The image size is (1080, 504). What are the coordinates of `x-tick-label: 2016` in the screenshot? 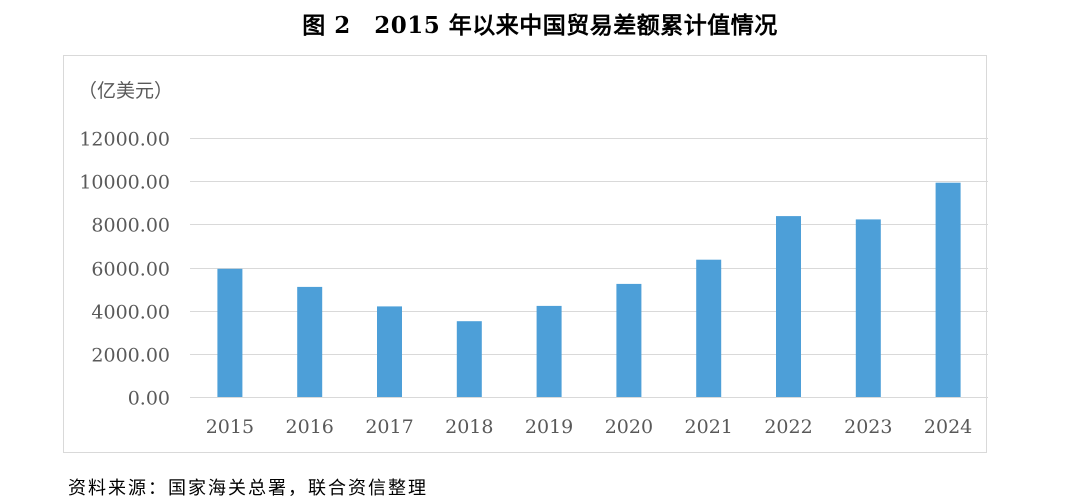 It's located at (310, 427).